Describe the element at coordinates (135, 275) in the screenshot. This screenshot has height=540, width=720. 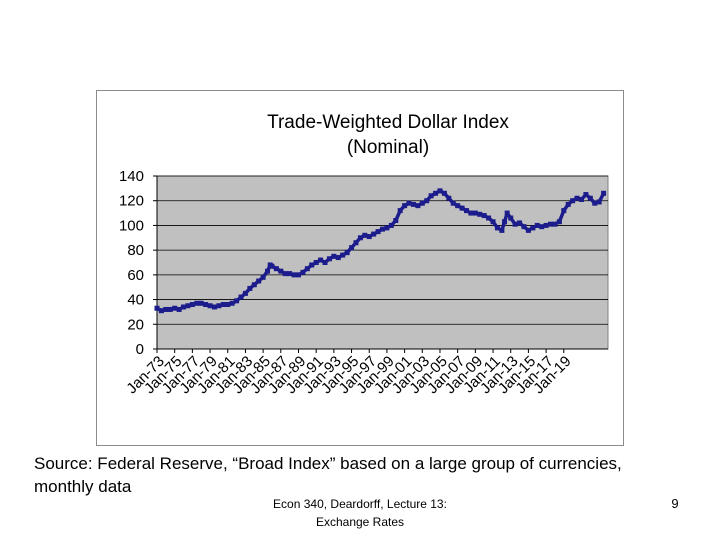
I see `y-tick-label: 60` at that location.